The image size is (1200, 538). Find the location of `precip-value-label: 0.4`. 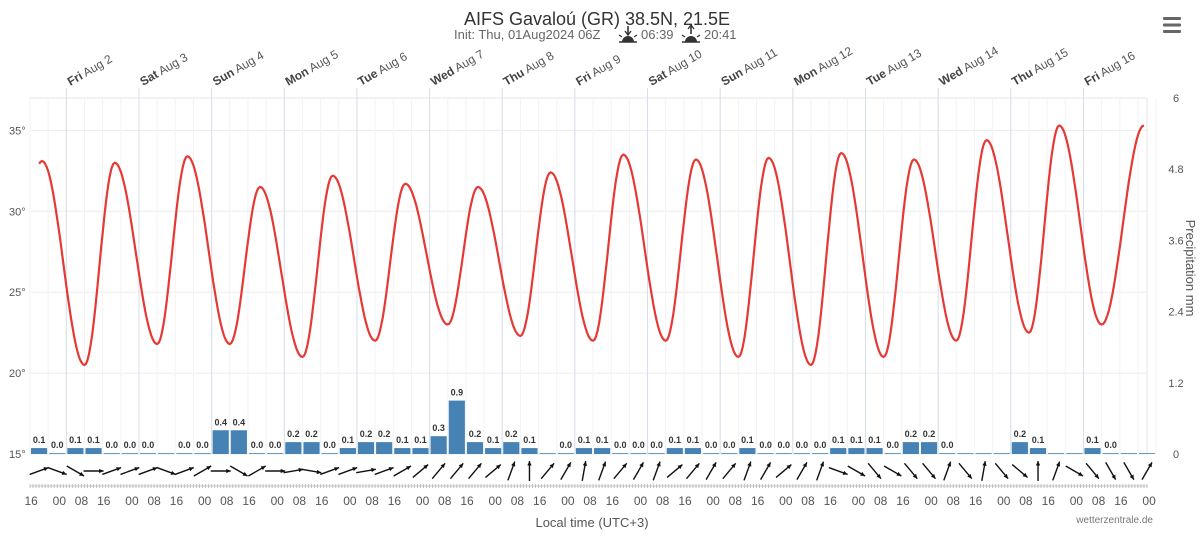

precip-value-label: 0.4 is located at coordinates (239, 422).